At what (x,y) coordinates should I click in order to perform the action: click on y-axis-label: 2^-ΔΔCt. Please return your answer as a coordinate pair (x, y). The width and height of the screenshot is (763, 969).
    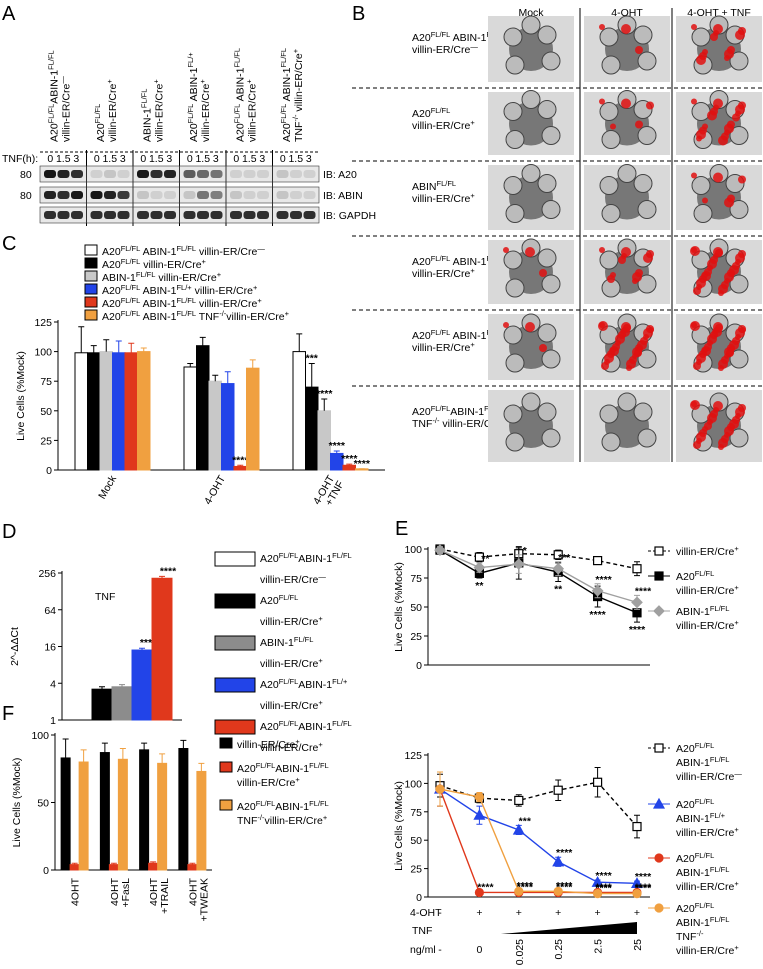
    Looking at the image, I should click on (15, 646).